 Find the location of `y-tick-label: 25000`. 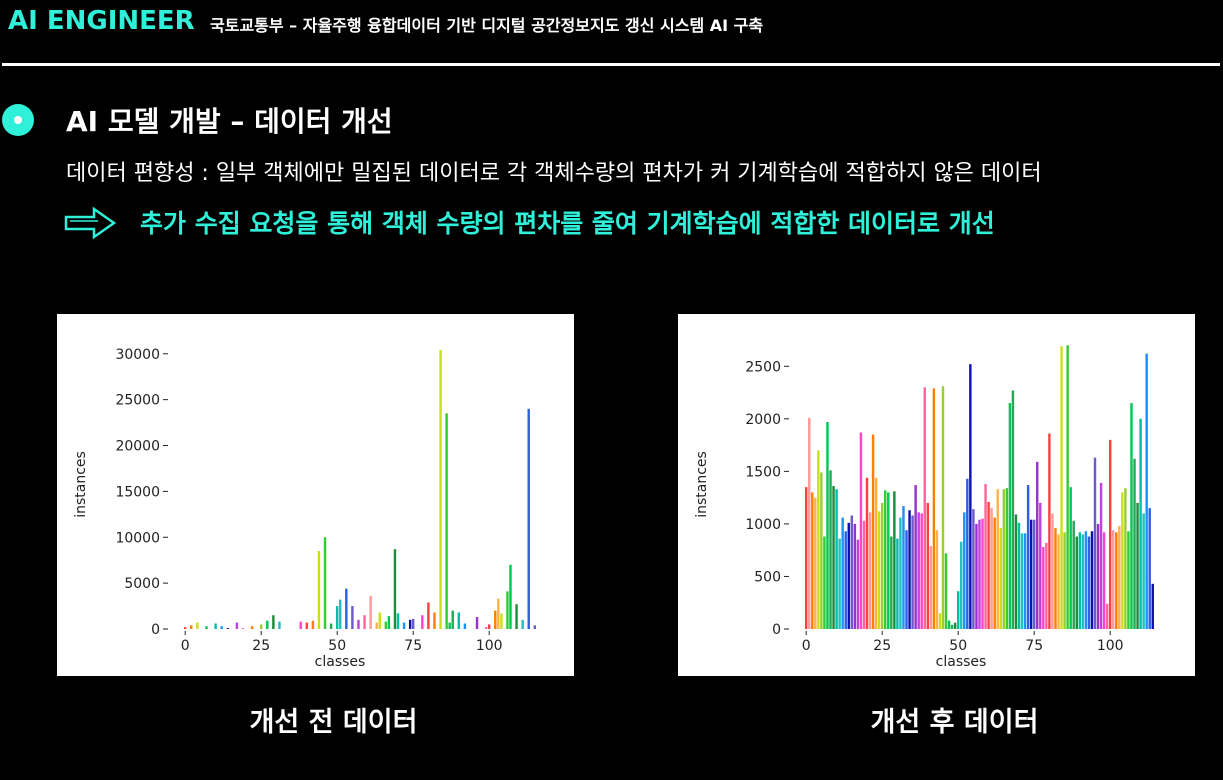

y-tick-label: 25000 is located at coordinates (137, 401).